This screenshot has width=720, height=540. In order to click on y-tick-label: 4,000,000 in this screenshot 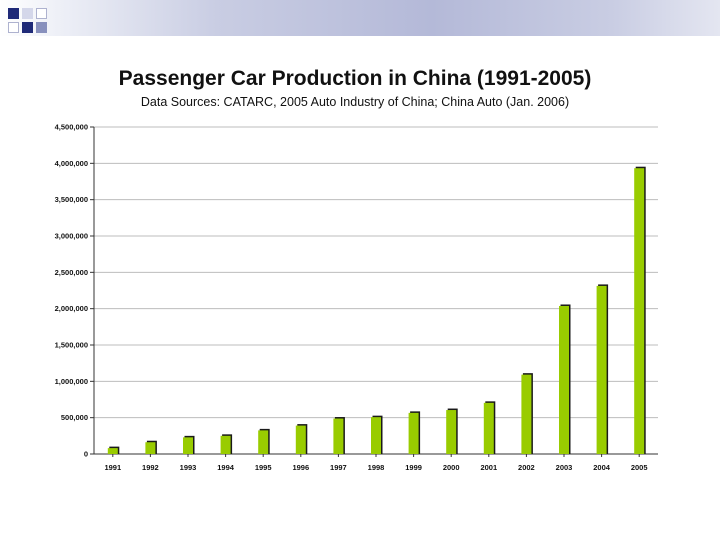, I will do `click(71, 163)`.